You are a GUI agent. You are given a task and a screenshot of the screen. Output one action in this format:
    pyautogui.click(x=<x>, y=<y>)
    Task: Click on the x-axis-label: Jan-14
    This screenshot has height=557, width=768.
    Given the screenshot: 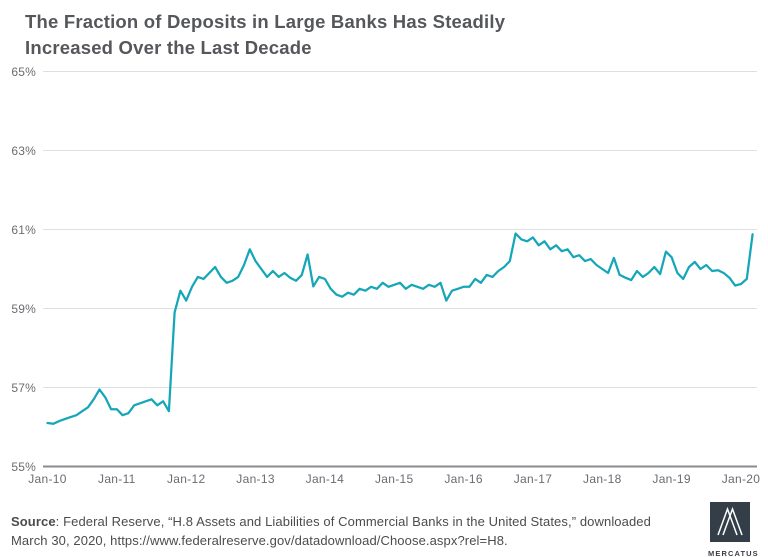 What is the action you would take?
    pyautogui.click(x=325, y=479)
    